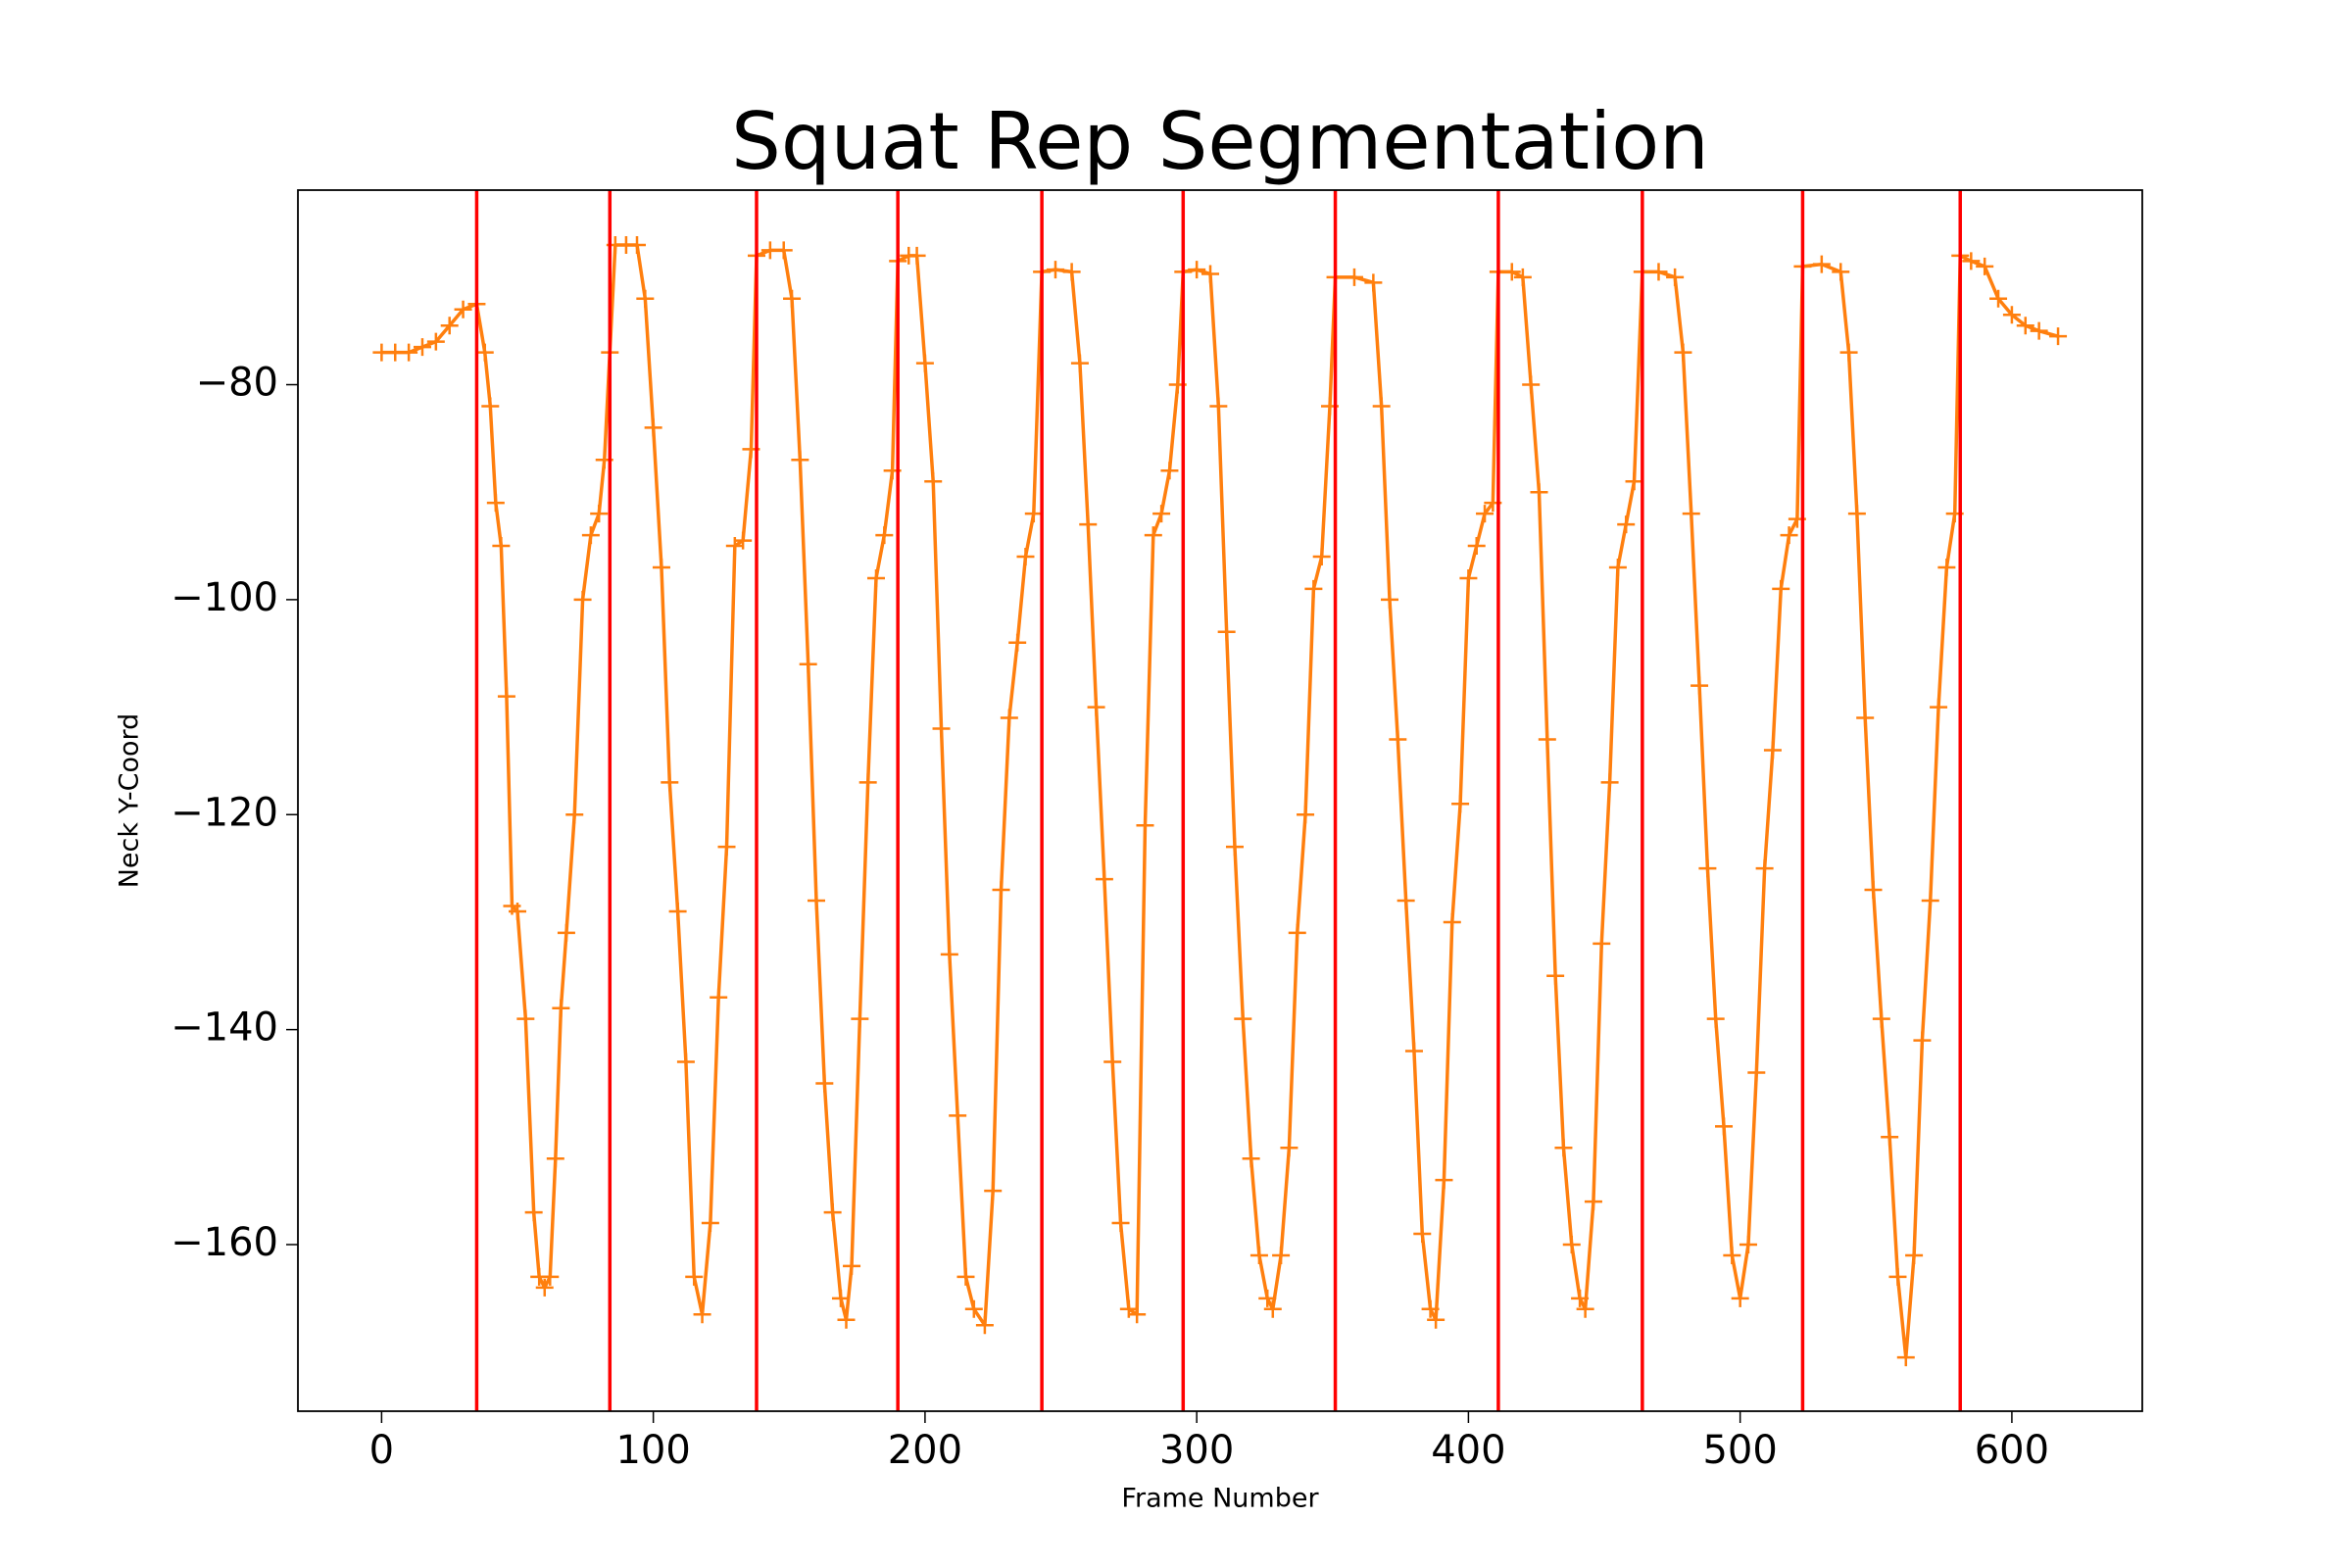 Image resolution: width=2352 pixels, height=1568 pixels. Describe the element at coordinates (652, 1450) in the screenshot. I see `x-tick-label: 100` at that location.